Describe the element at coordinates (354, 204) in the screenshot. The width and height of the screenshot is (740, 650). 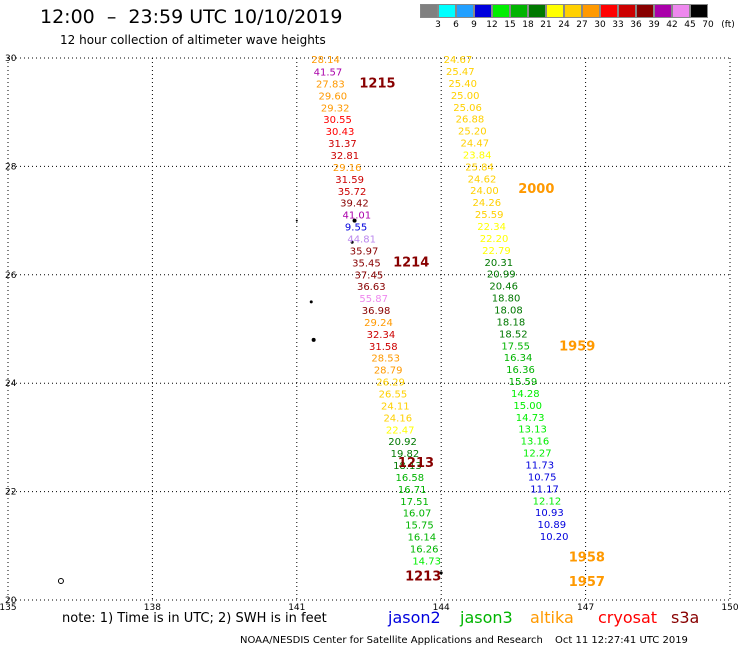
I see `wave-height-label: 39.42` at that location.